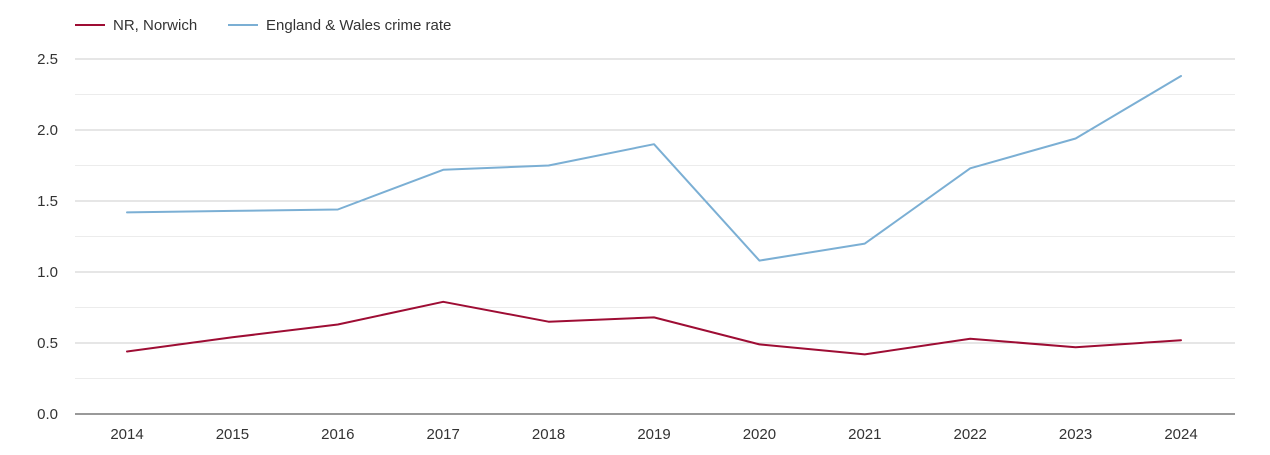 The width and height of the screenshot is (1270, 455). Describe the element at coordinates (232, 434) in the screenshot. I see `x-tick-label: 2015` at that location.